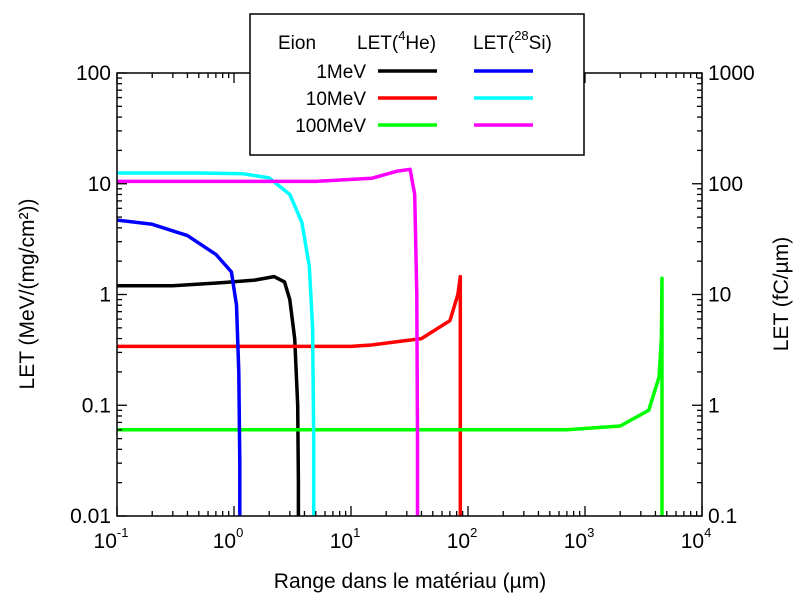 Image resolution: width=794 pixels, height=601 pixels. Describe the element at coordinates (341, 72) in the screenshot. I see `legend-energy-label: 1MeV` at that location.